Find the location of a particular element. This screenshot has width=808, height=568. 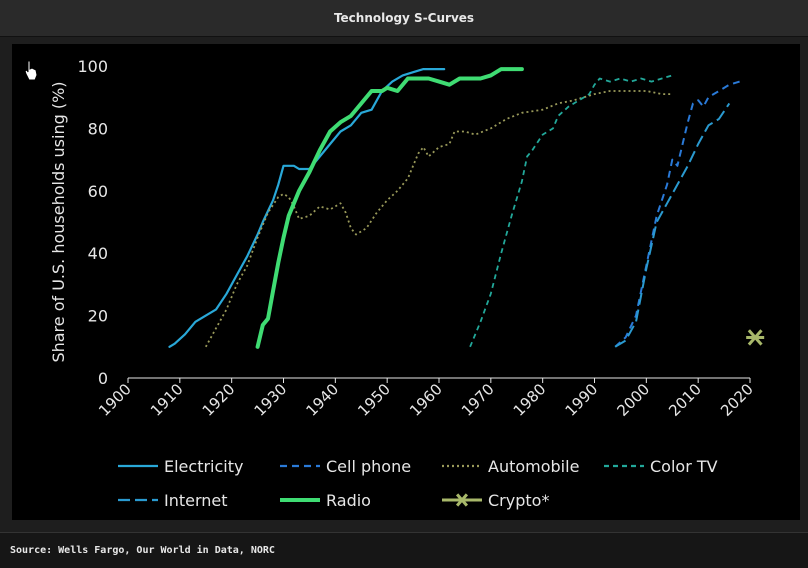

x-tick-label: 1980 is located at coordinates (530, 400).